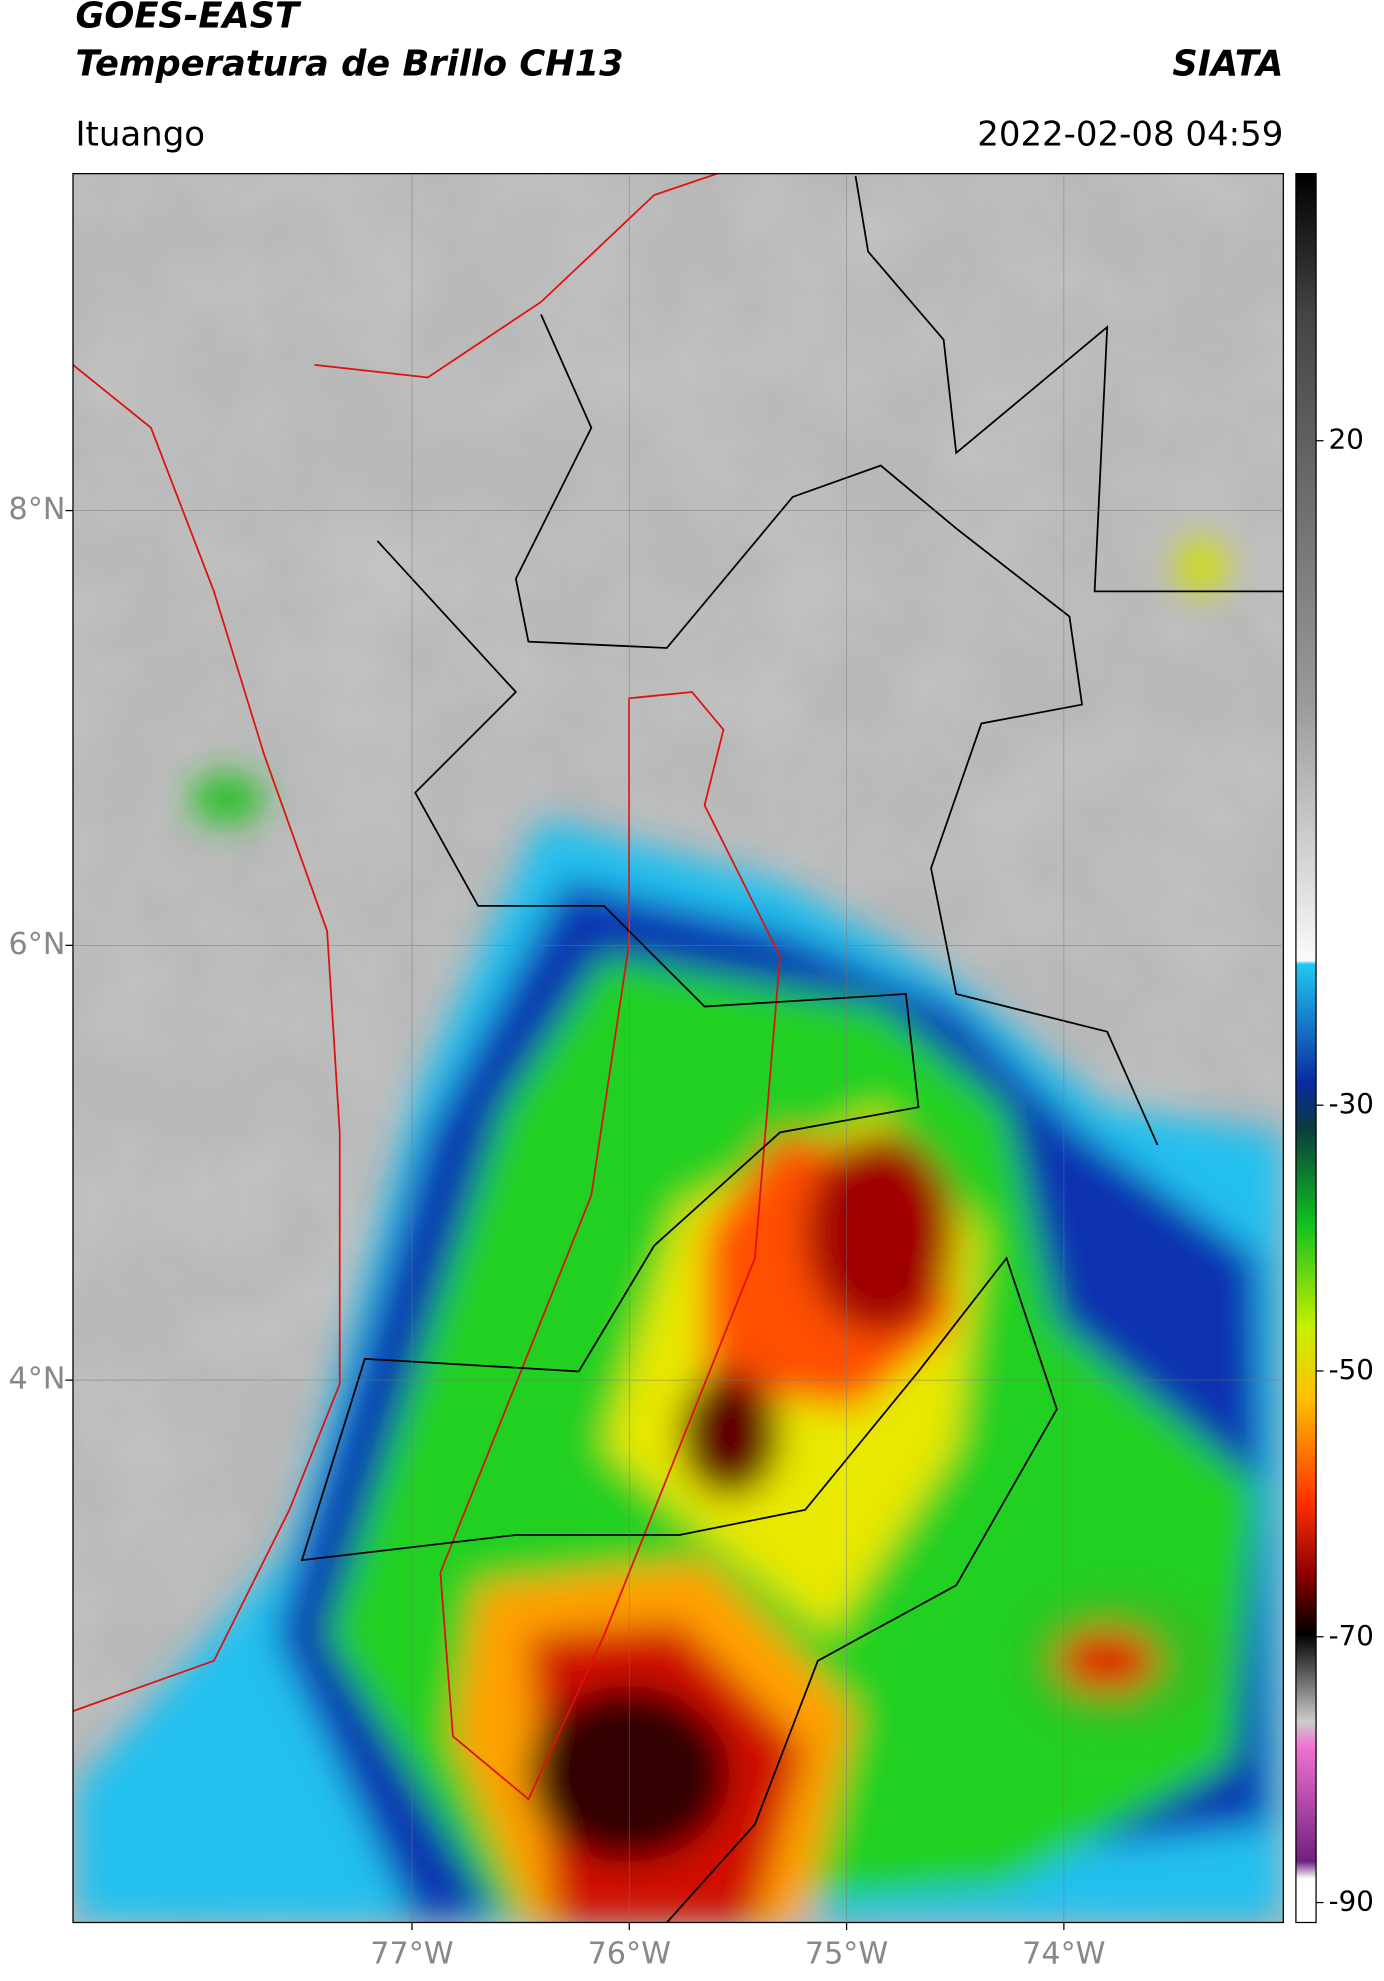 This screenshot has width=1384, height=1981. Describe the element at coordinates (1063, 1954) in the screenshot. I see `x-tick-label: 74°W` at that location.